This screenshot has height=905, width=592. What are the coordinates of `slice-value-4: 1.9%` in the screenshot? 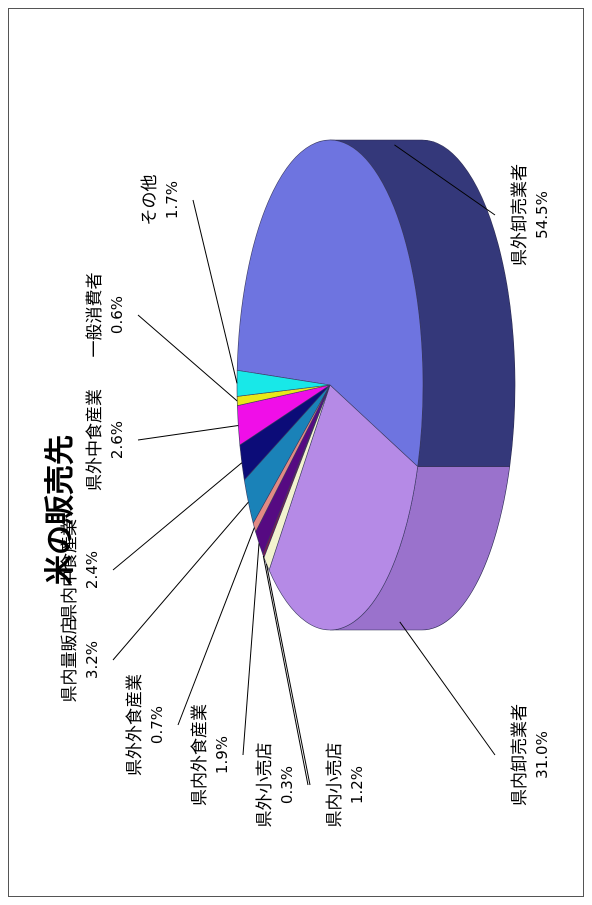 It's located at (222, 755).